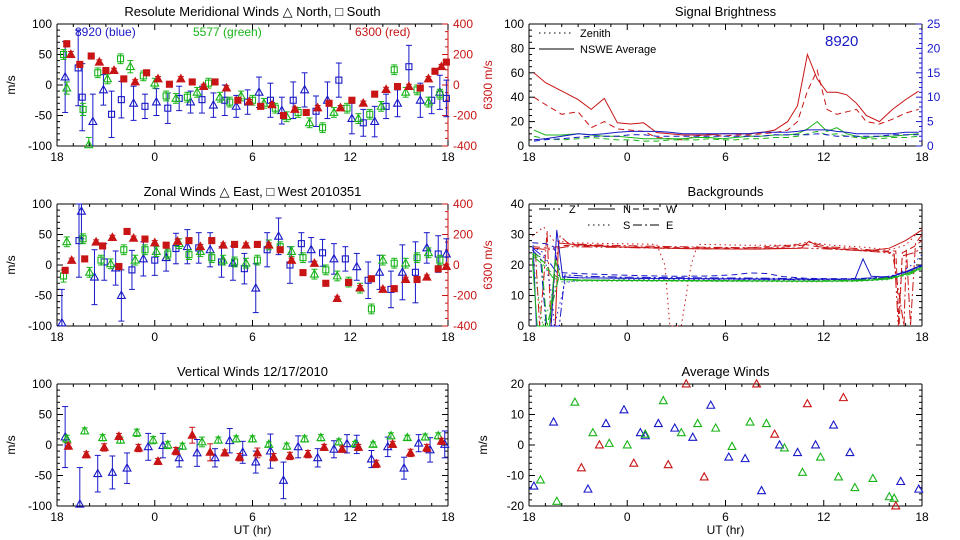  Describe the element at coordinates (726, 104) in the screenshot. I see `line-6300-zenith` at that location.